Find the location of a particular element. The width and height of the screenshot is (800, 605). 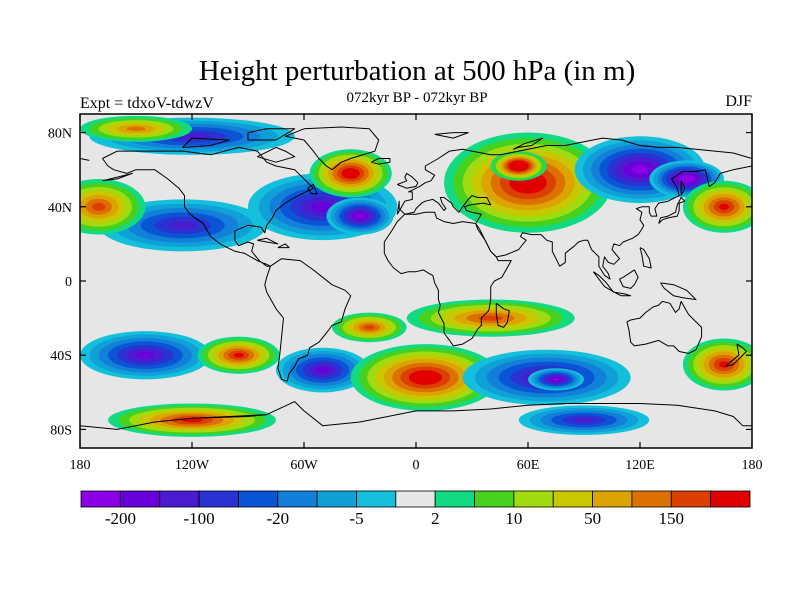

colorbar-label: 2 is located at coordinates (435, 518).